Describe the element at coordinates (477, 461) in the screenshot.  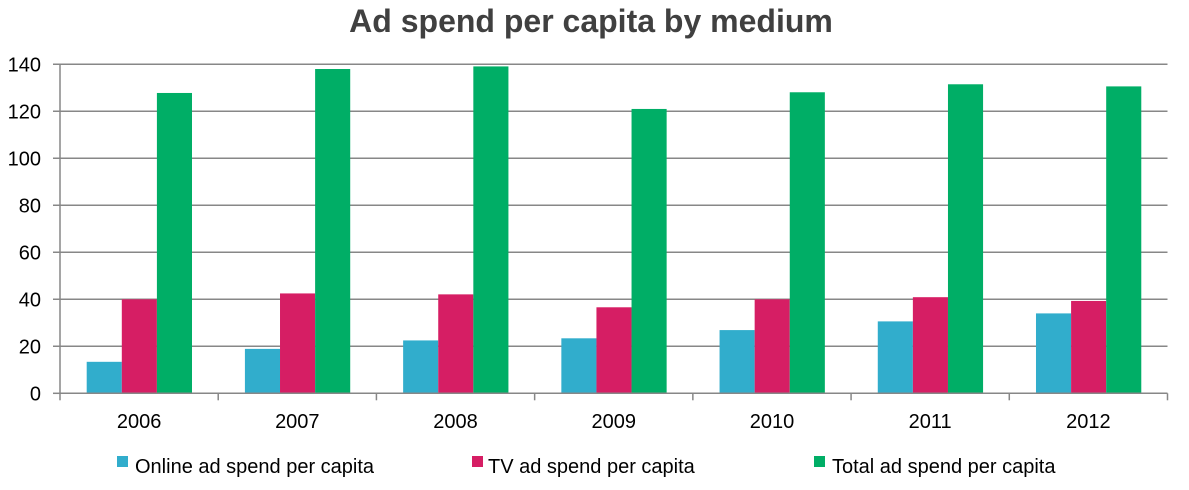
I see `legend-swatch-tv` at that location.